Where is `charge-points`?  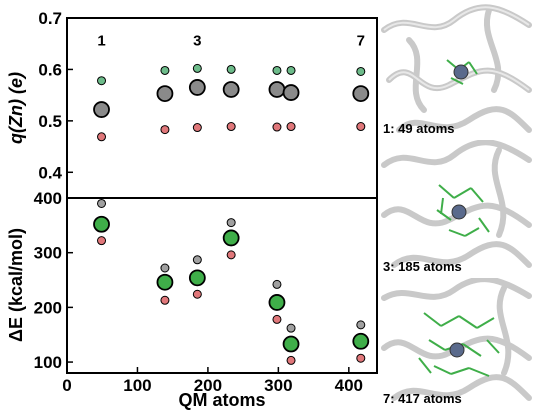 charge-points is located at coordinates (231, 102).